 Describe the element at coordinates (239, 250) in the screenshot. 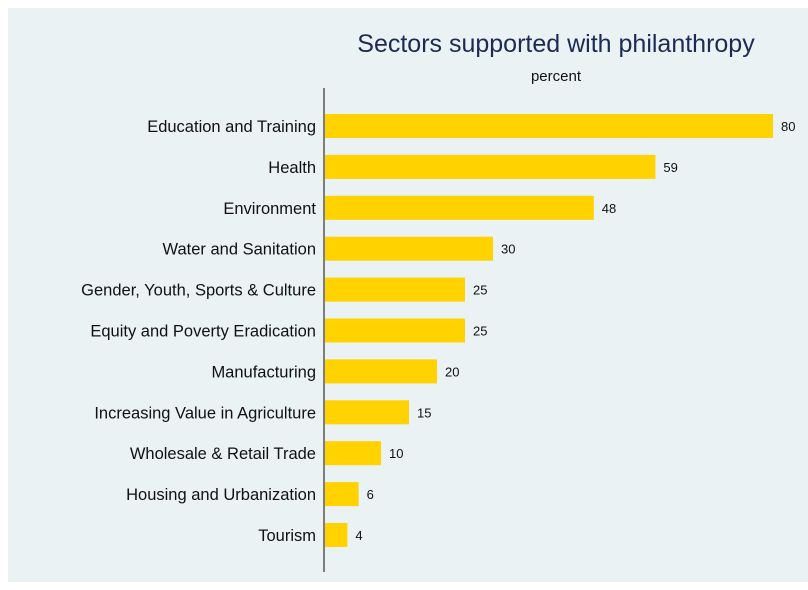

I see `category-label: Water and Sanitation` at that location.